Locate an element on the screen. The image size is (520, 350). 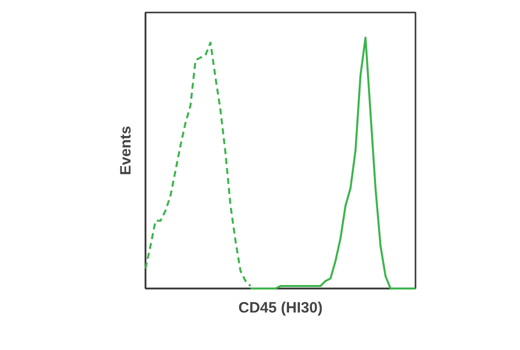
y-axis-title: Events is located at coordinates (126, 151).